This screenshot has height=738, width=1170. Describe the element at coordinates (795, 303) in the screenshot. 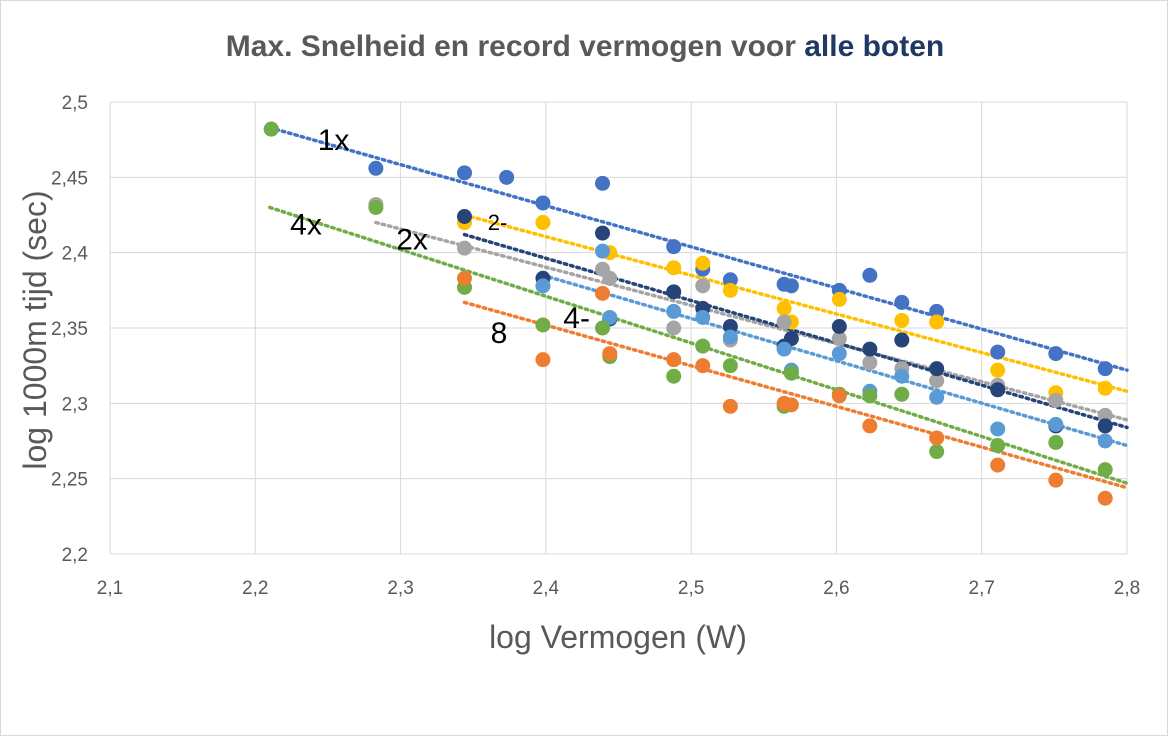

I see `trendline` at that location.